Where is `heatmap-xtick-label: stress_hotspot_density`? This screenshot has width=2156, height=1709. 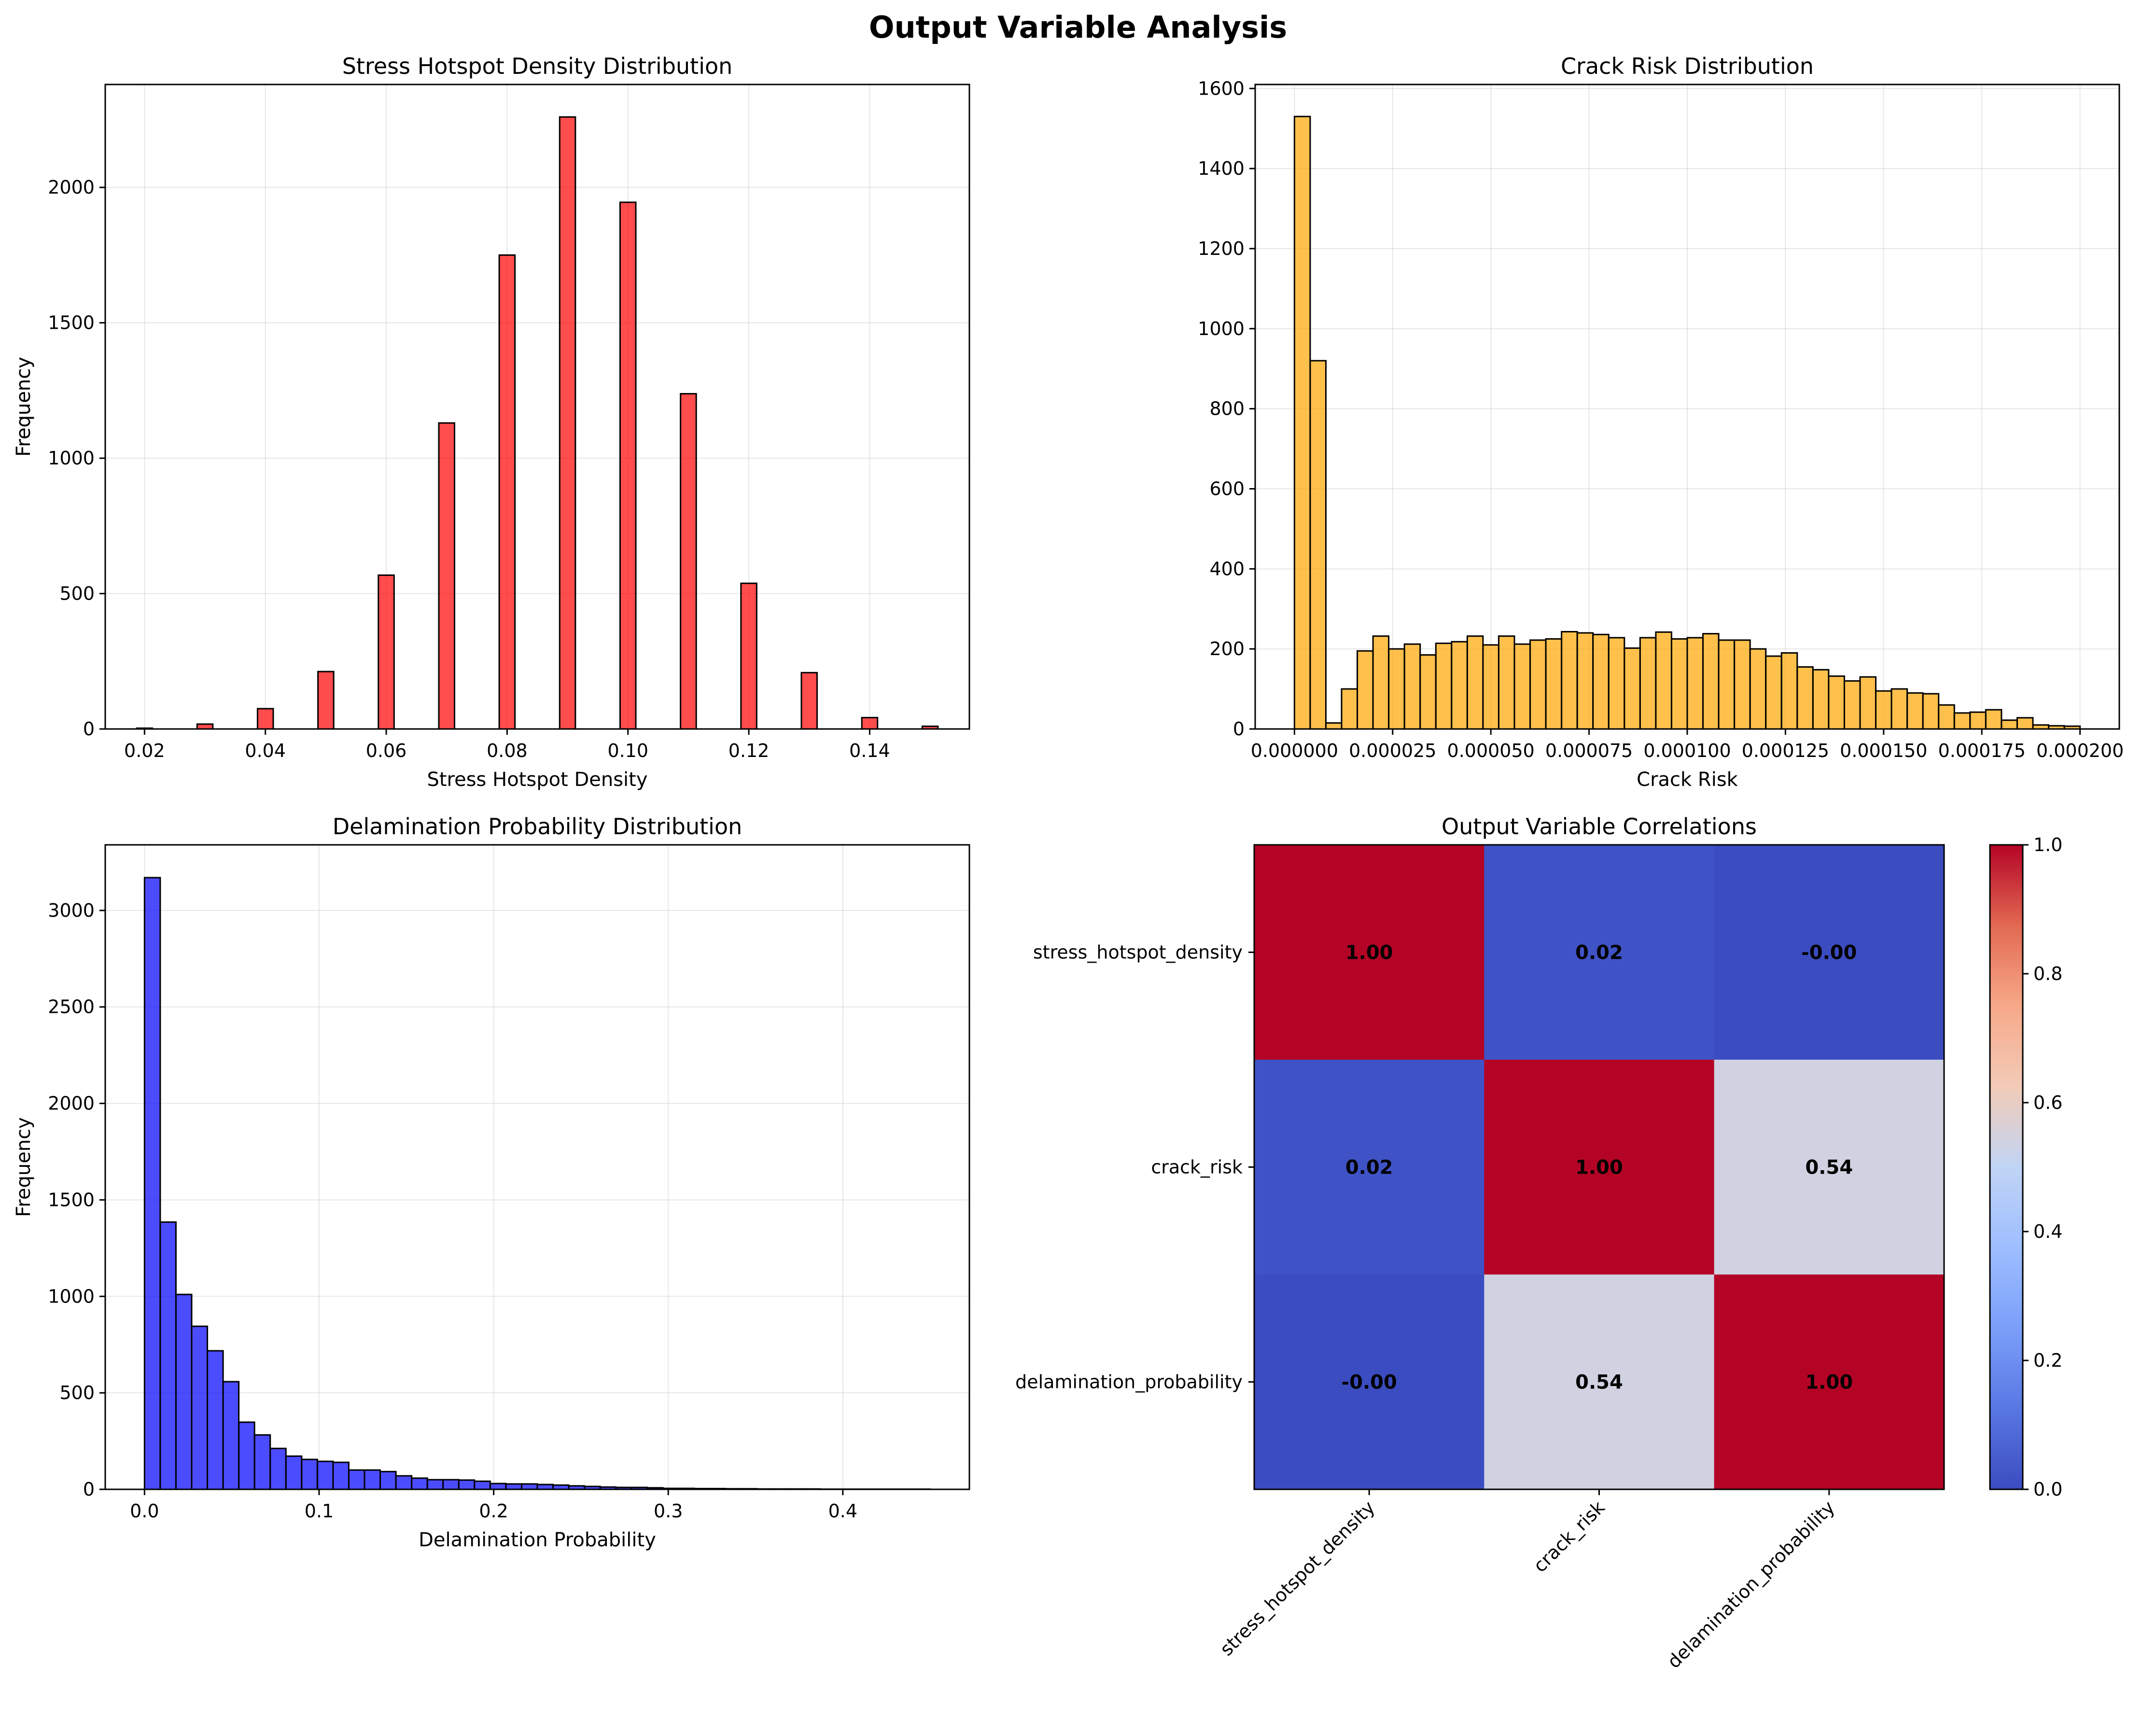 heatmap-xtick-label: stress_hotspot_density is located at coordinates (1298, 1578).